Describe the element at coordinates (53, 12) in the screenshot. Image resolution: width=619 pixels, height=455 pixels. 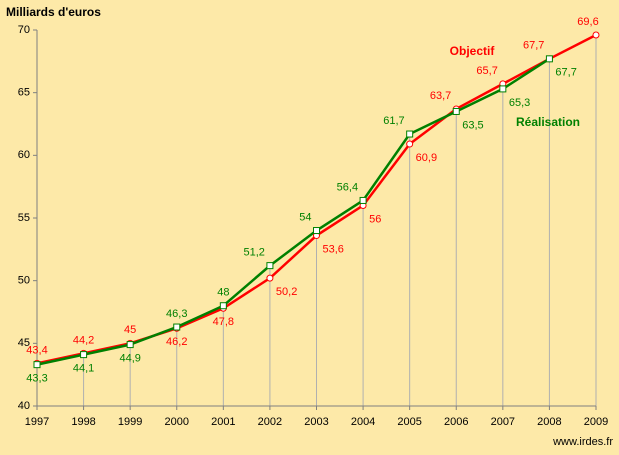
I see `chart-title: Milliards d'euros` at that location.